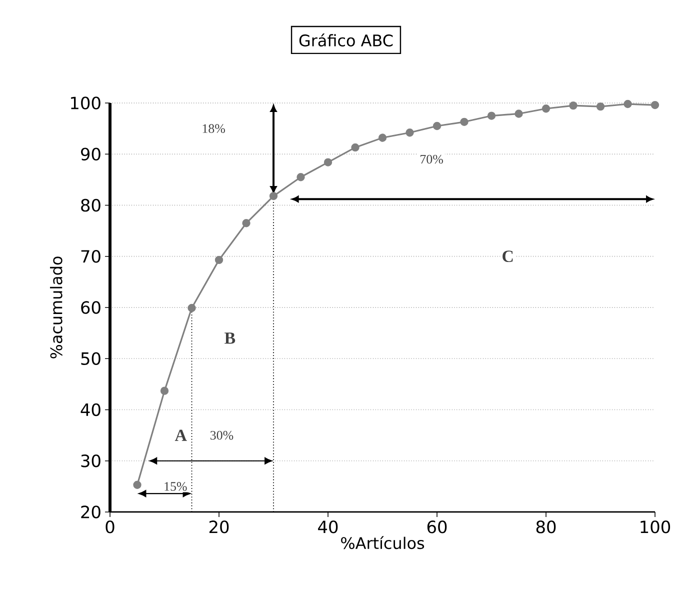 Image resolution: width=683 pixels, height=590 pixels. What do you see at coordinates (382, 543) in the screenshot?
I see `x-axis-title: %Artículos` at bounding box center [382, 543].